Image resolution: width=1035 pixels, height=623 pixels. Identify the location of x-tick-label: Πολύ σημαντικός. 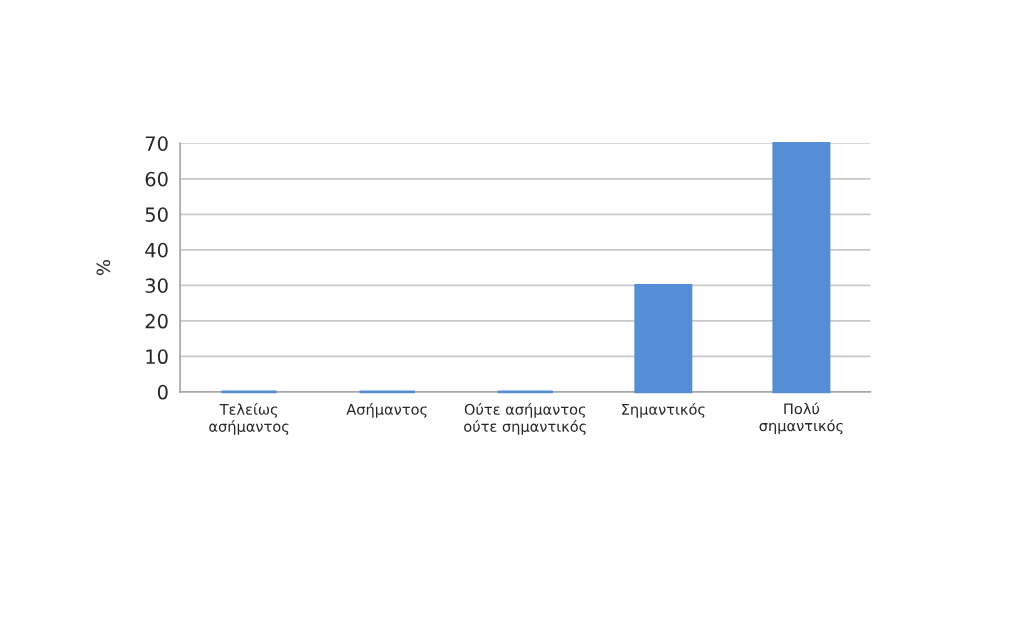
(801, 418).